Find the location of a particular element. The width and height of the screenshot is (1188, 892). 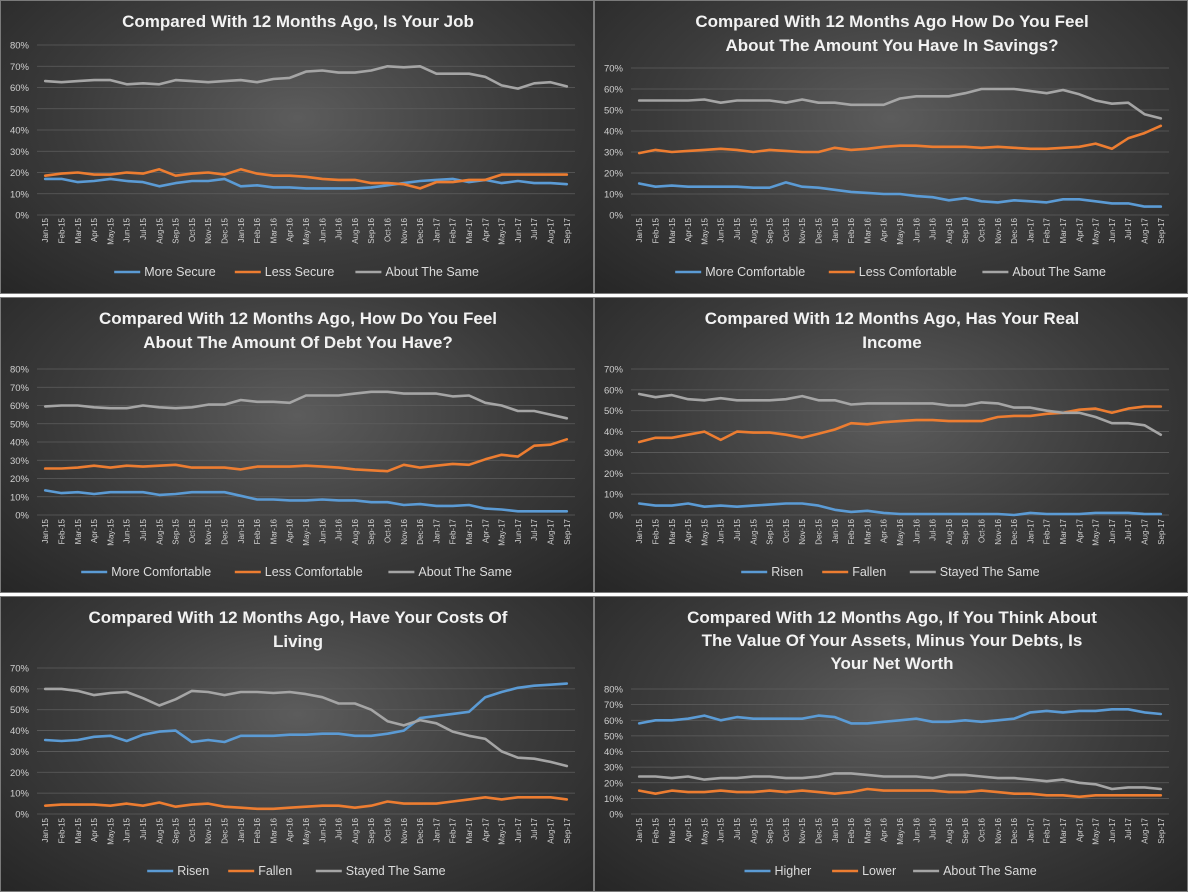

legend-label: More Secure is located at coordinates (180, 272).